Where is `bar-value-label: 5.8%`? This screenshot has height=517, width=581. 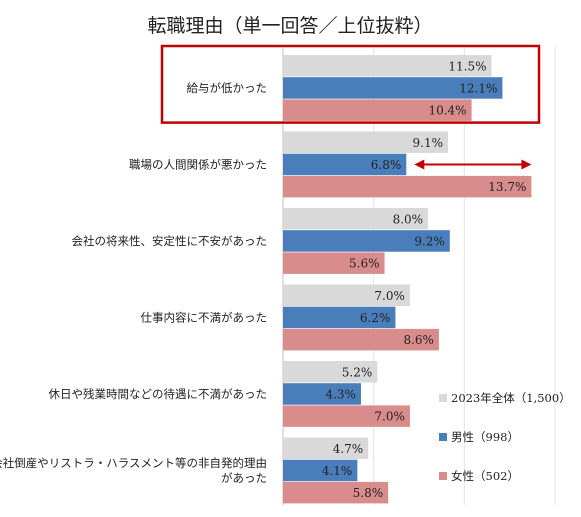 bar-value-label: 5.8% is located at coordinates (368, 493).